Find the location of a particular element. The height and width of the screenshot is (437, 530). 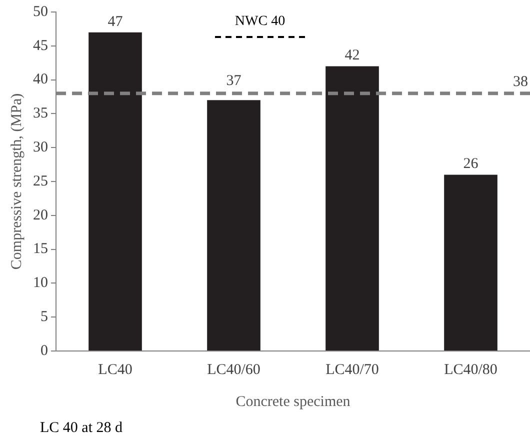

data-label: 42 is located at coordinates (352, 56).